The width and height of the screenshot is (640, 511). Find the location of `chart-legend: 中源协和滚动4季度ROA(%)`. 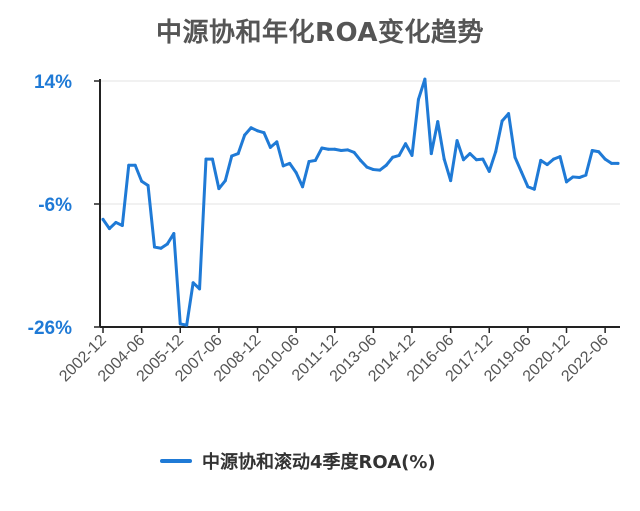

chart-legend: 中源协和滚动4季度ROA(%) is located at coordinates (298, 461).